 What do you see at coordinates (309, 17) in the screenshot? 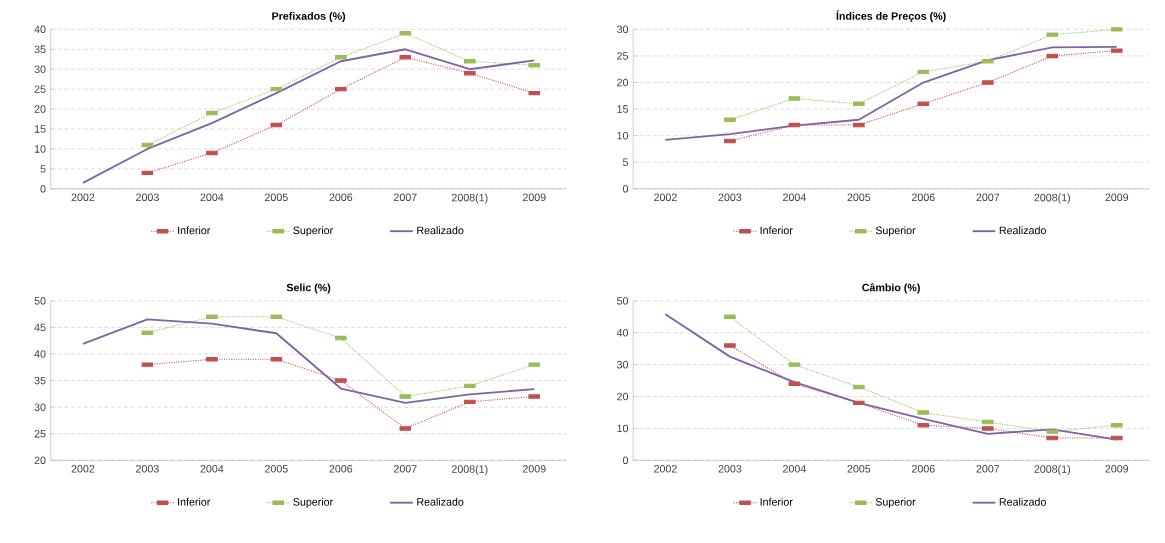
I see `chart-title: Prefixados (%)` at bounding box center [309, 17].